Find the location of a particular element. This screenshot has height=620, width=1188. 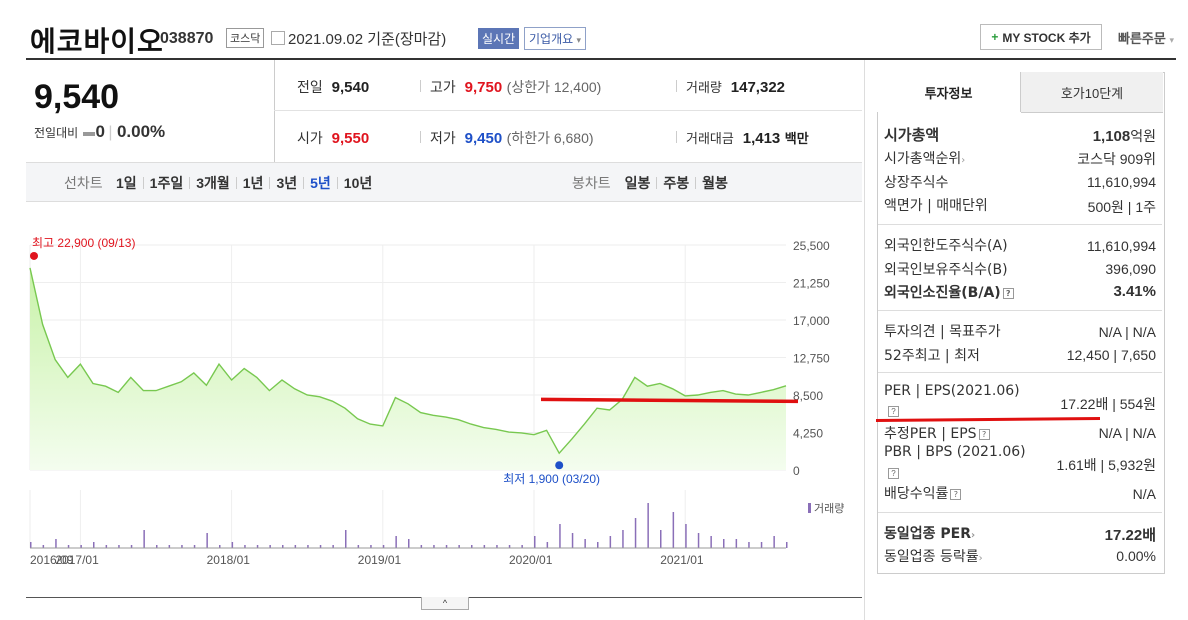

tab-invest-info: 투자정보 is located at coordinates (949, 92).